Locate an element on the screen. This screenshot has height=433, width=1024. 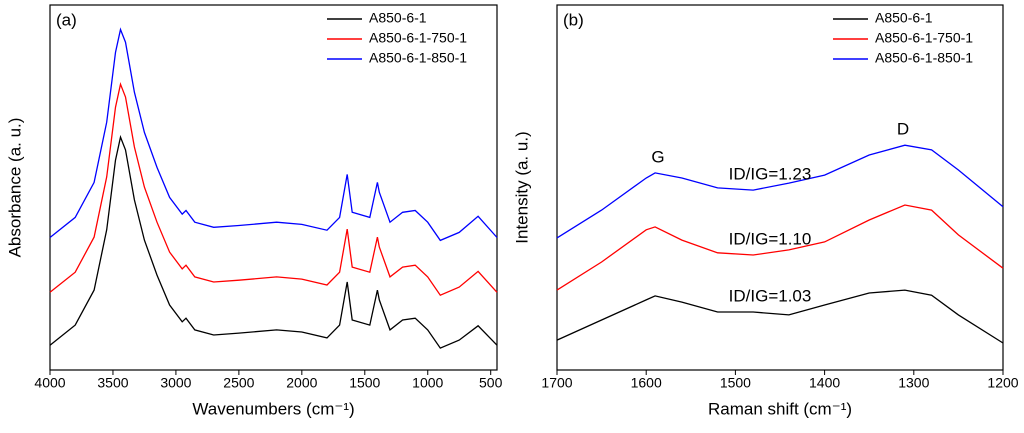
annotation: ID/IG=1.23 is located at coordinates (770, 173).